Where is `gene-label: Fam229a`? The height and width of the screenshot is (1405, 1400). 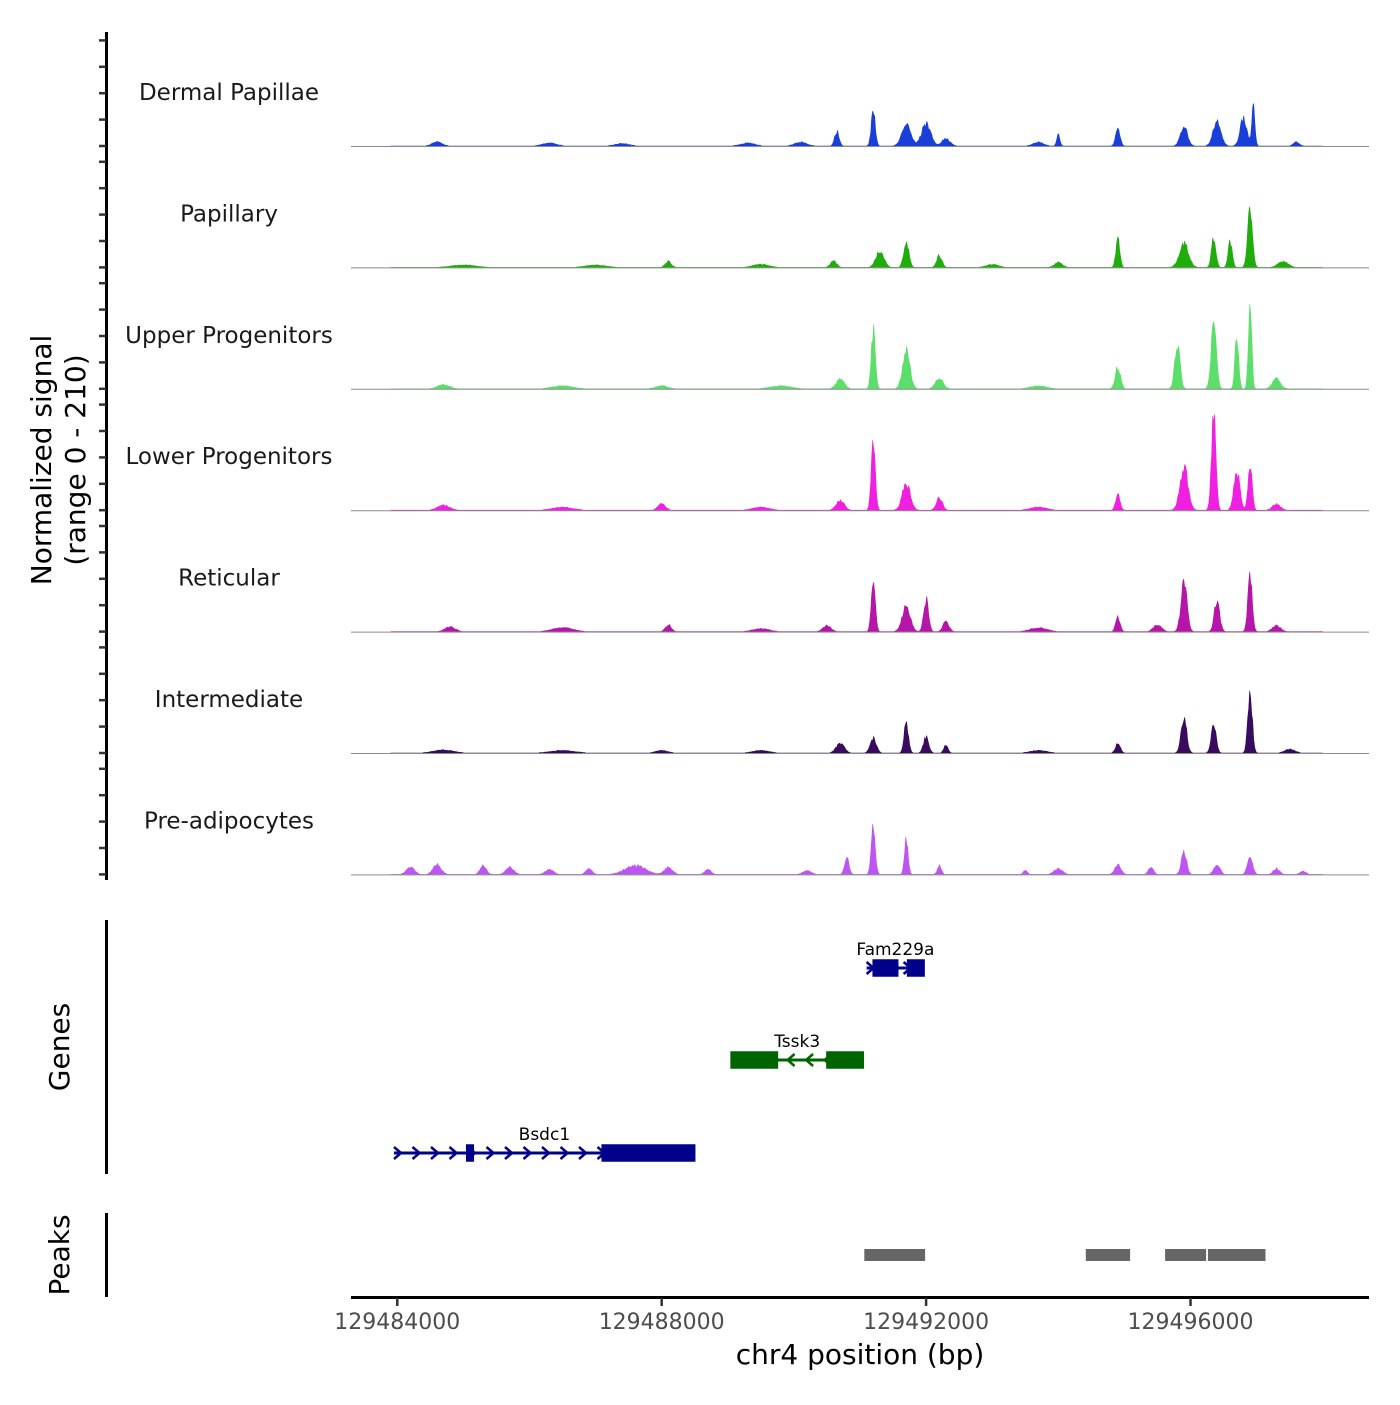 gene-label: Fam229a is located at coordinates (895, 950).